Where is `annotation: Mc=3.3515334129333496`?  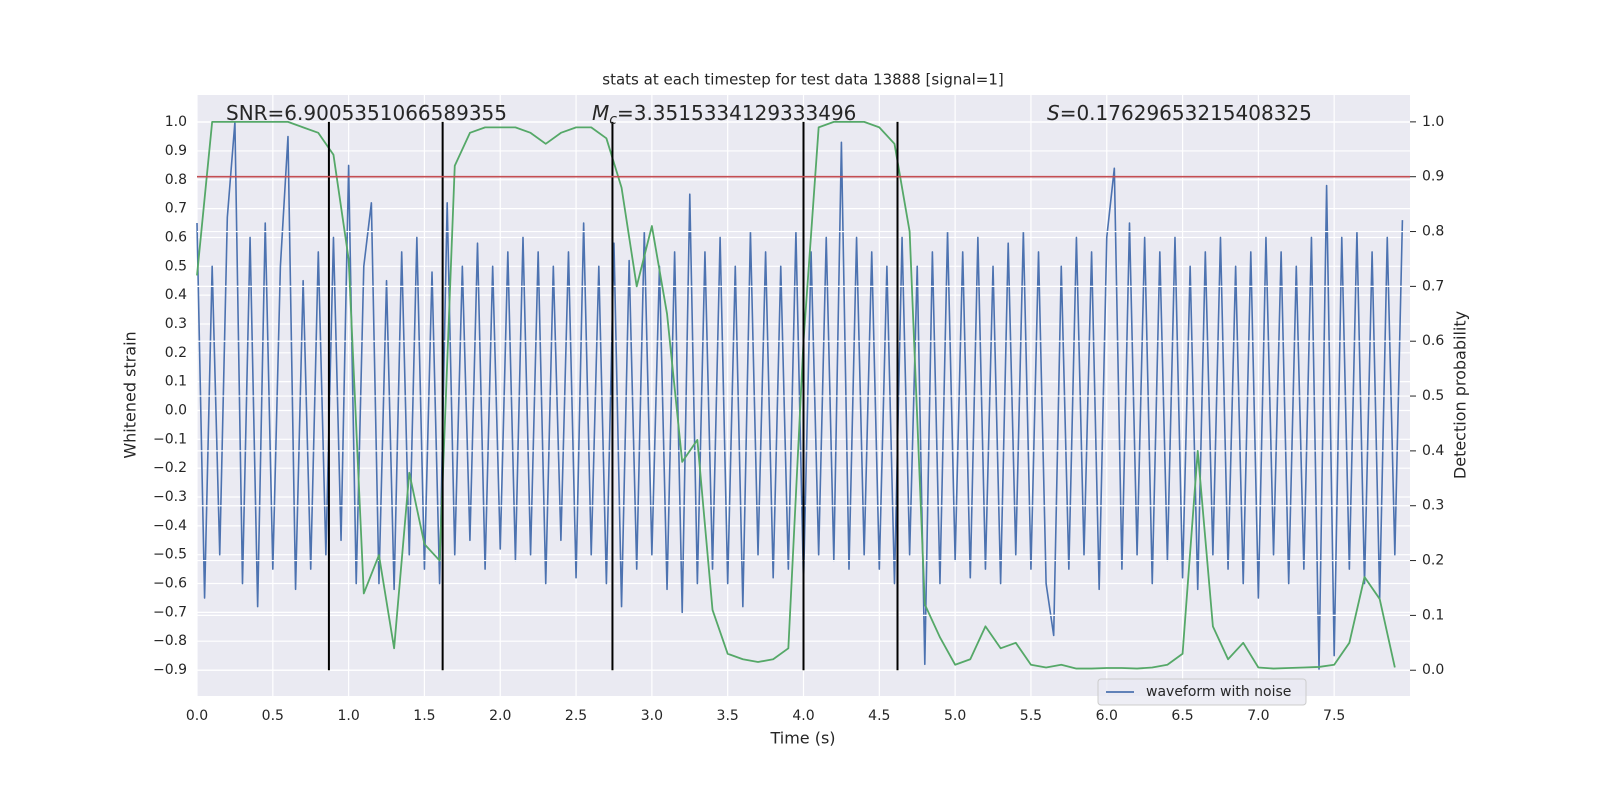
annotation: Mc=3.3515334129333496 is located at coordinates (724, 115).